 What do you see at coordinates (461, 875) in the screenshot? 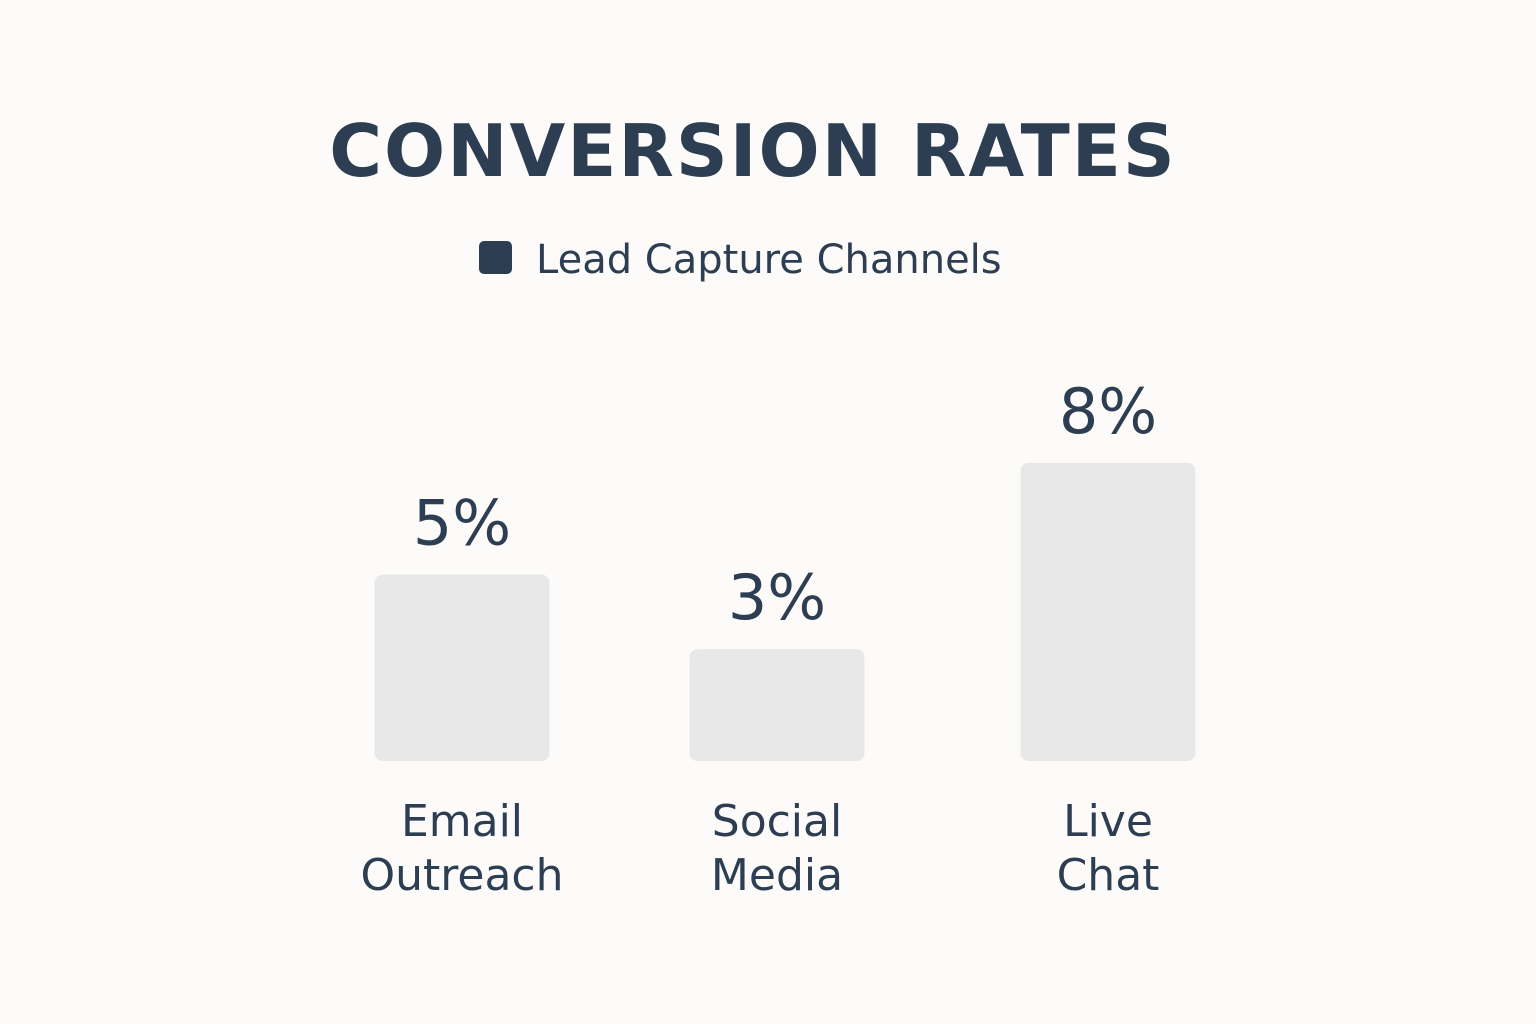
I see `category-label: Outreach` at bounding box center [461, 875].